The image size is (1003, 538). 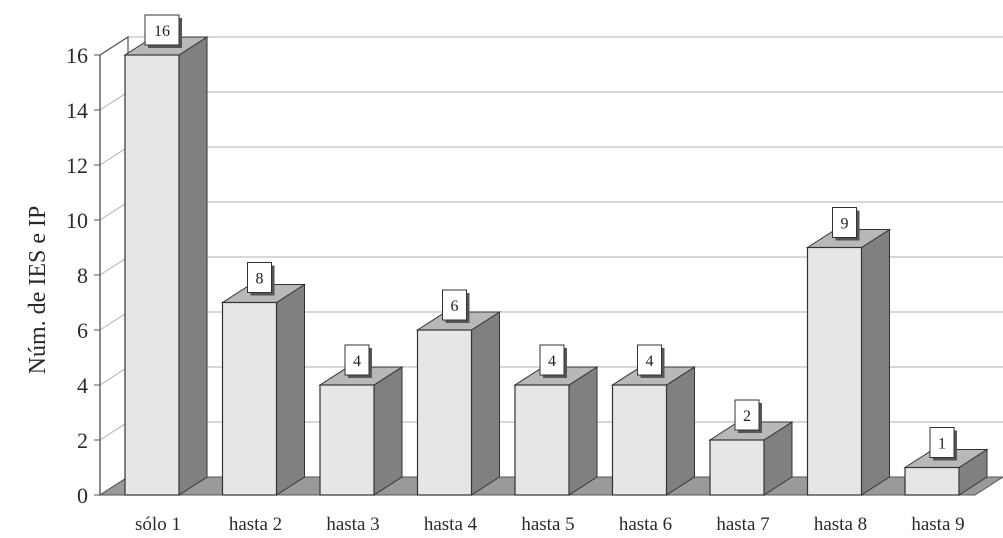 I want to click on data-label-text: 2, so click(x=747, y=416).